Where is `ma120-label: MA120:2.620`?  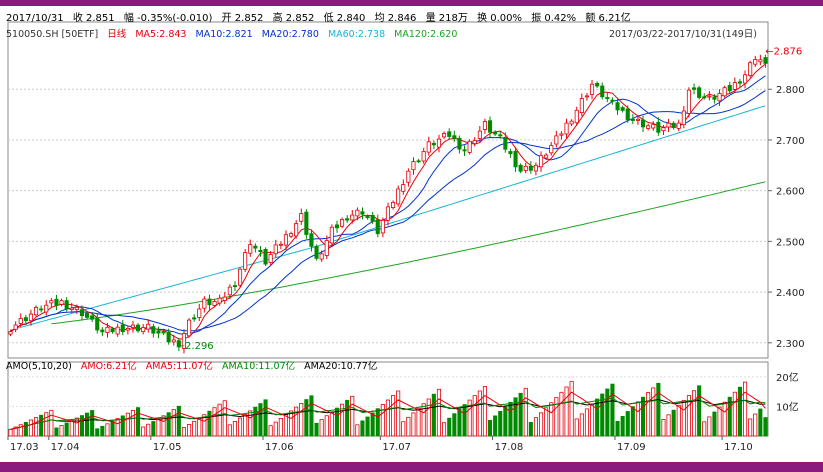
ma120-label: MA120:2.620 is located at coordinates (426, 34).